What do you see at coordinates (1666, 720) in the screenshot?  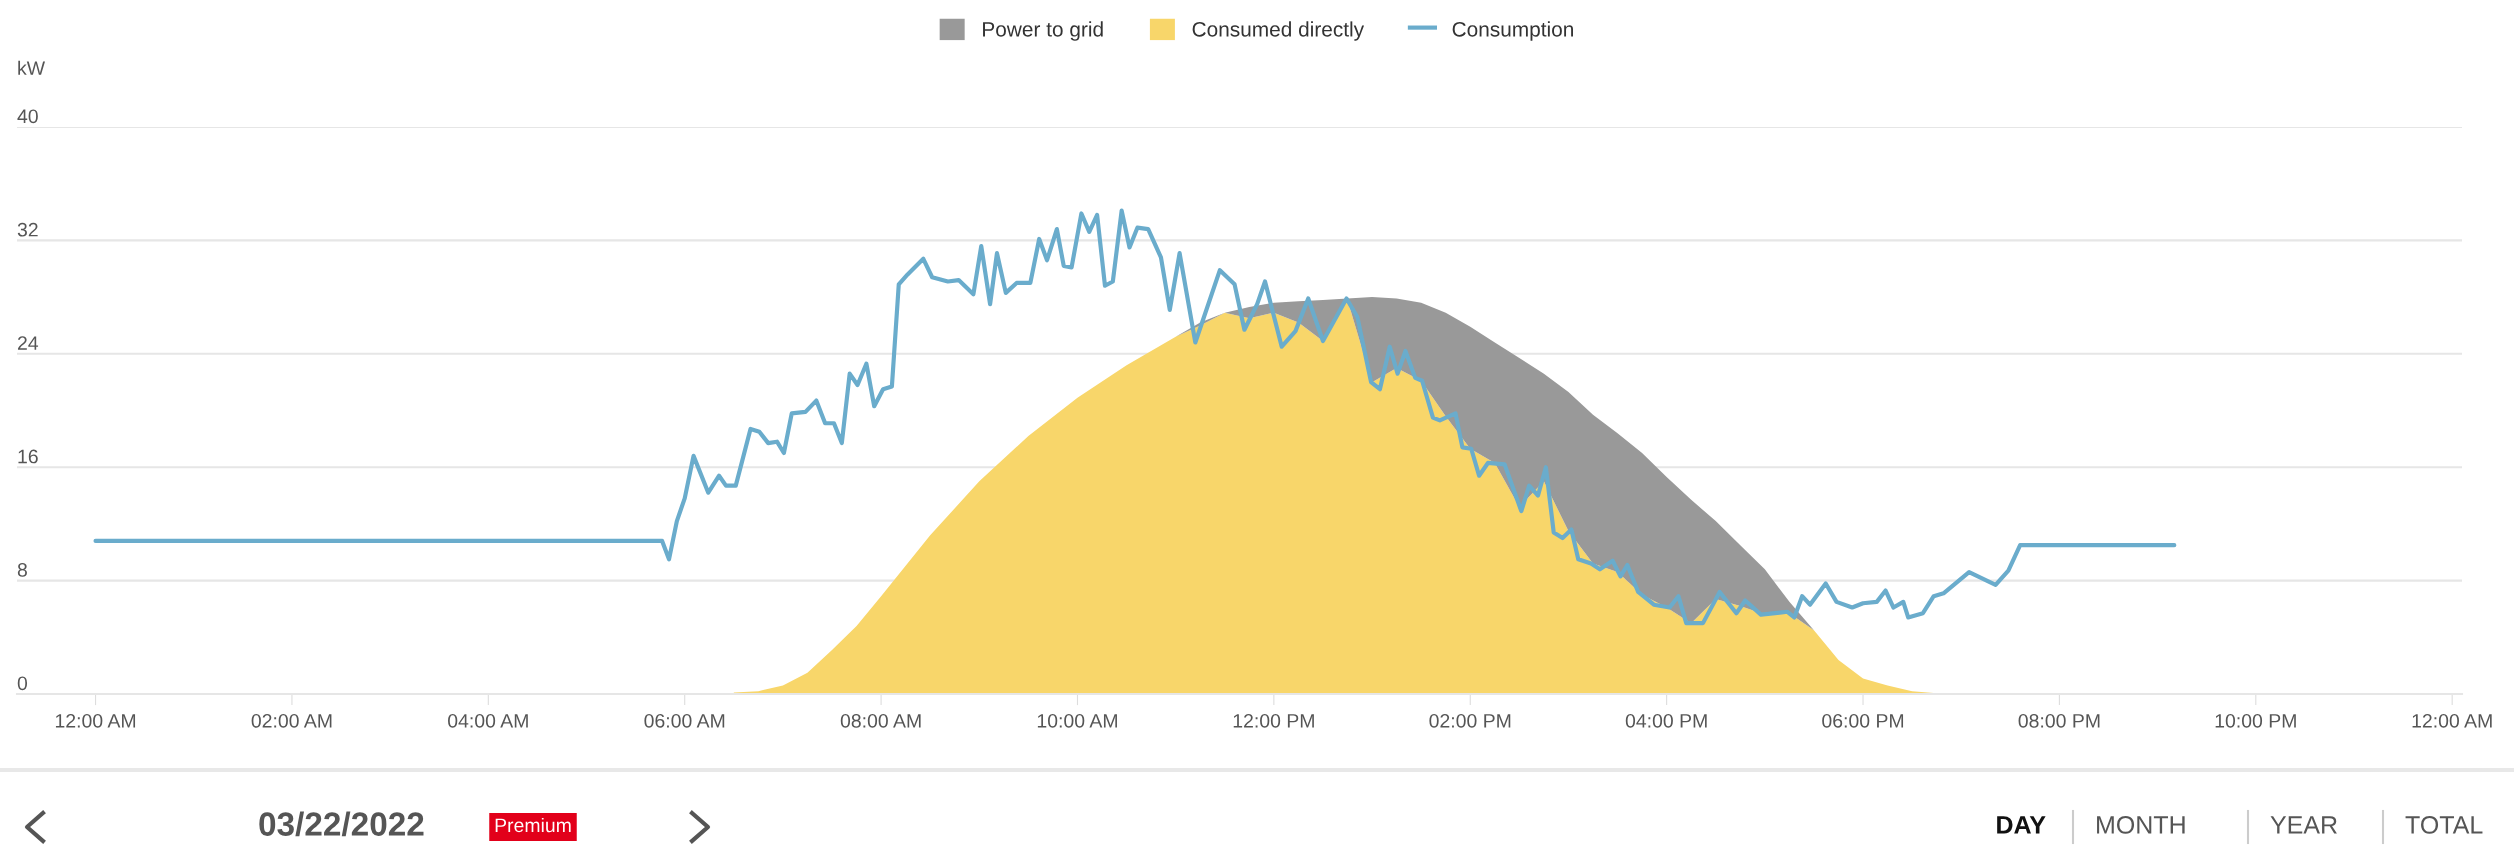 I see `x-tick-label: 04:00 PM` at bounding box center [1666, 720].